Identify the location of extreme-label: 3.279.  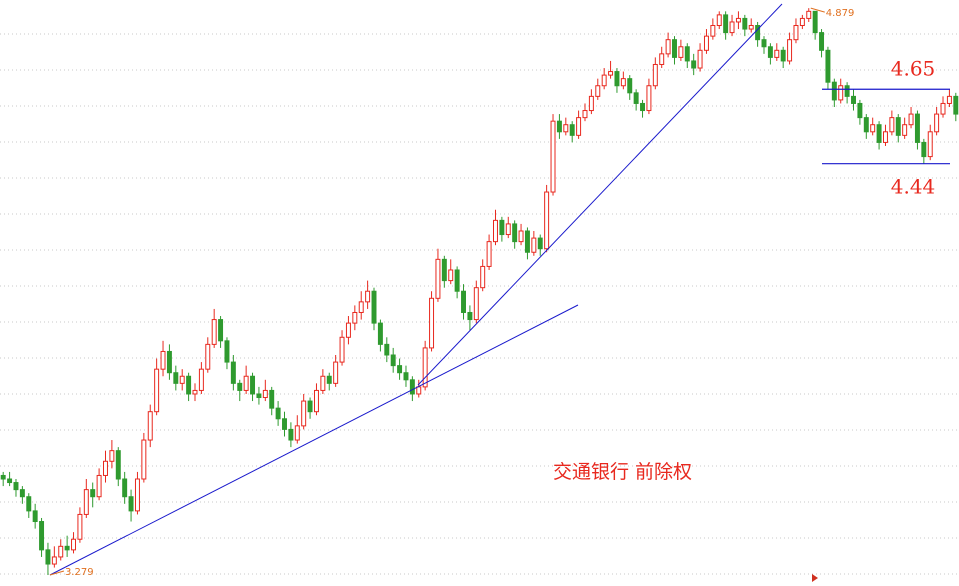
(79, 572).